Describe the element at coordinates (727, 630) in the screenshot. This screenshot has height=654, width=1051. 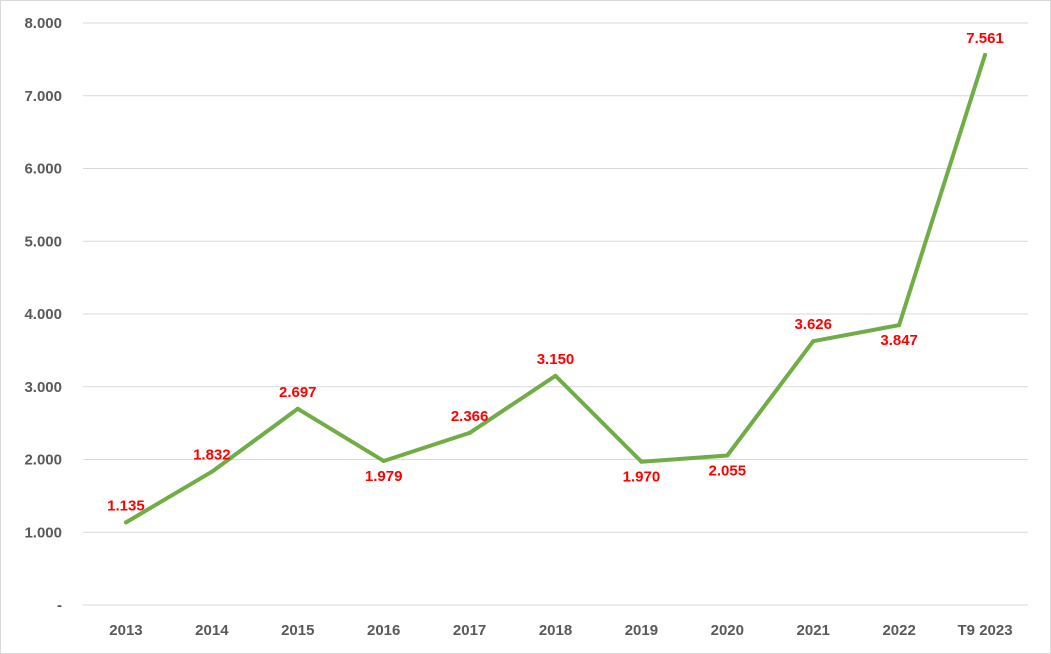
I see `x-tick-label: 2020` at that location.